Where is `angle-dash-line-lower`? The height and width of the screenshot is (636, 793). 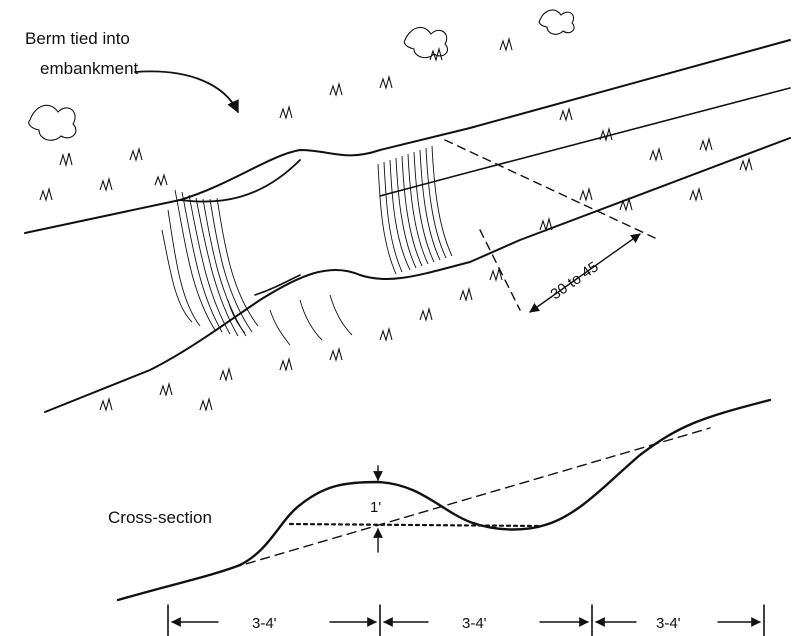 angle-dash-line-lower is located at coordinates (500, 270).